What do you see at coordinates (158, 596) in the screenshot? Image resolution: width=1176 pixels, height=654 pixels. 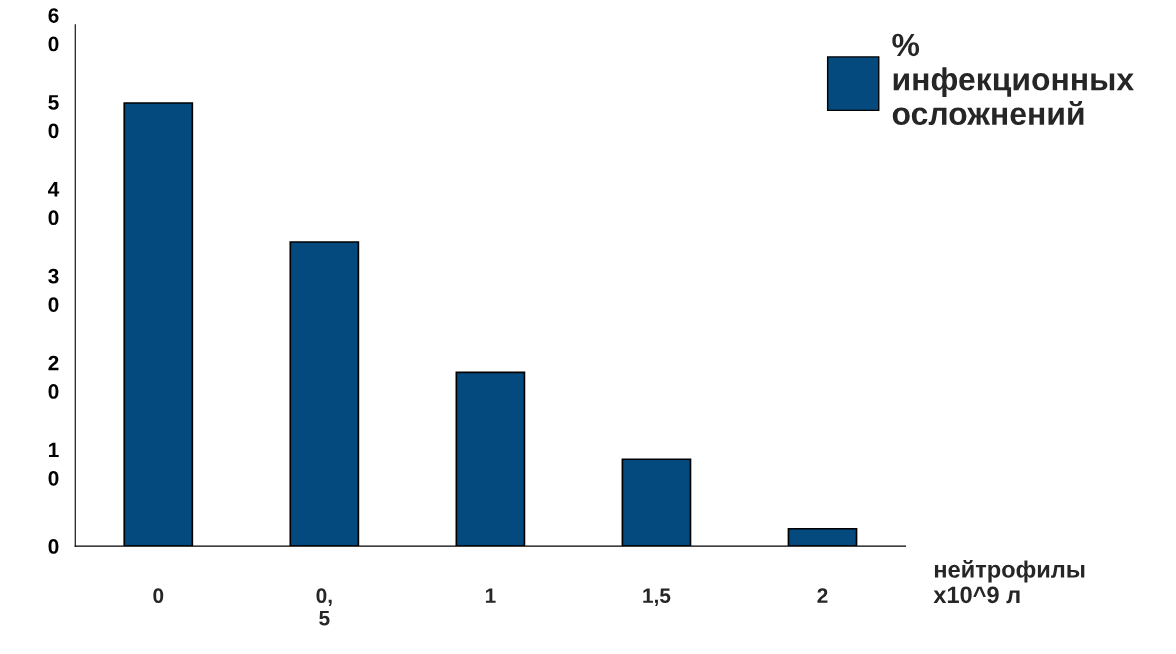 I see `x-tick-label: 0` at bounding box center [158, 596].